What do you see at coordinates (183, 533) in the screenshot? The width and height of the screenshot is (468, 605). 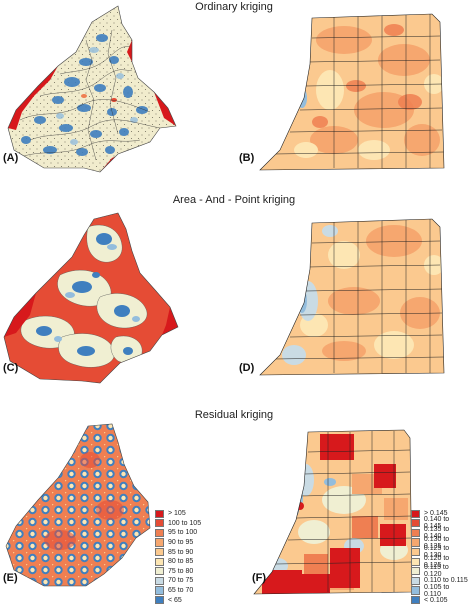 I see `legend-label: 95 to 100` at bounding box center [183, 533].